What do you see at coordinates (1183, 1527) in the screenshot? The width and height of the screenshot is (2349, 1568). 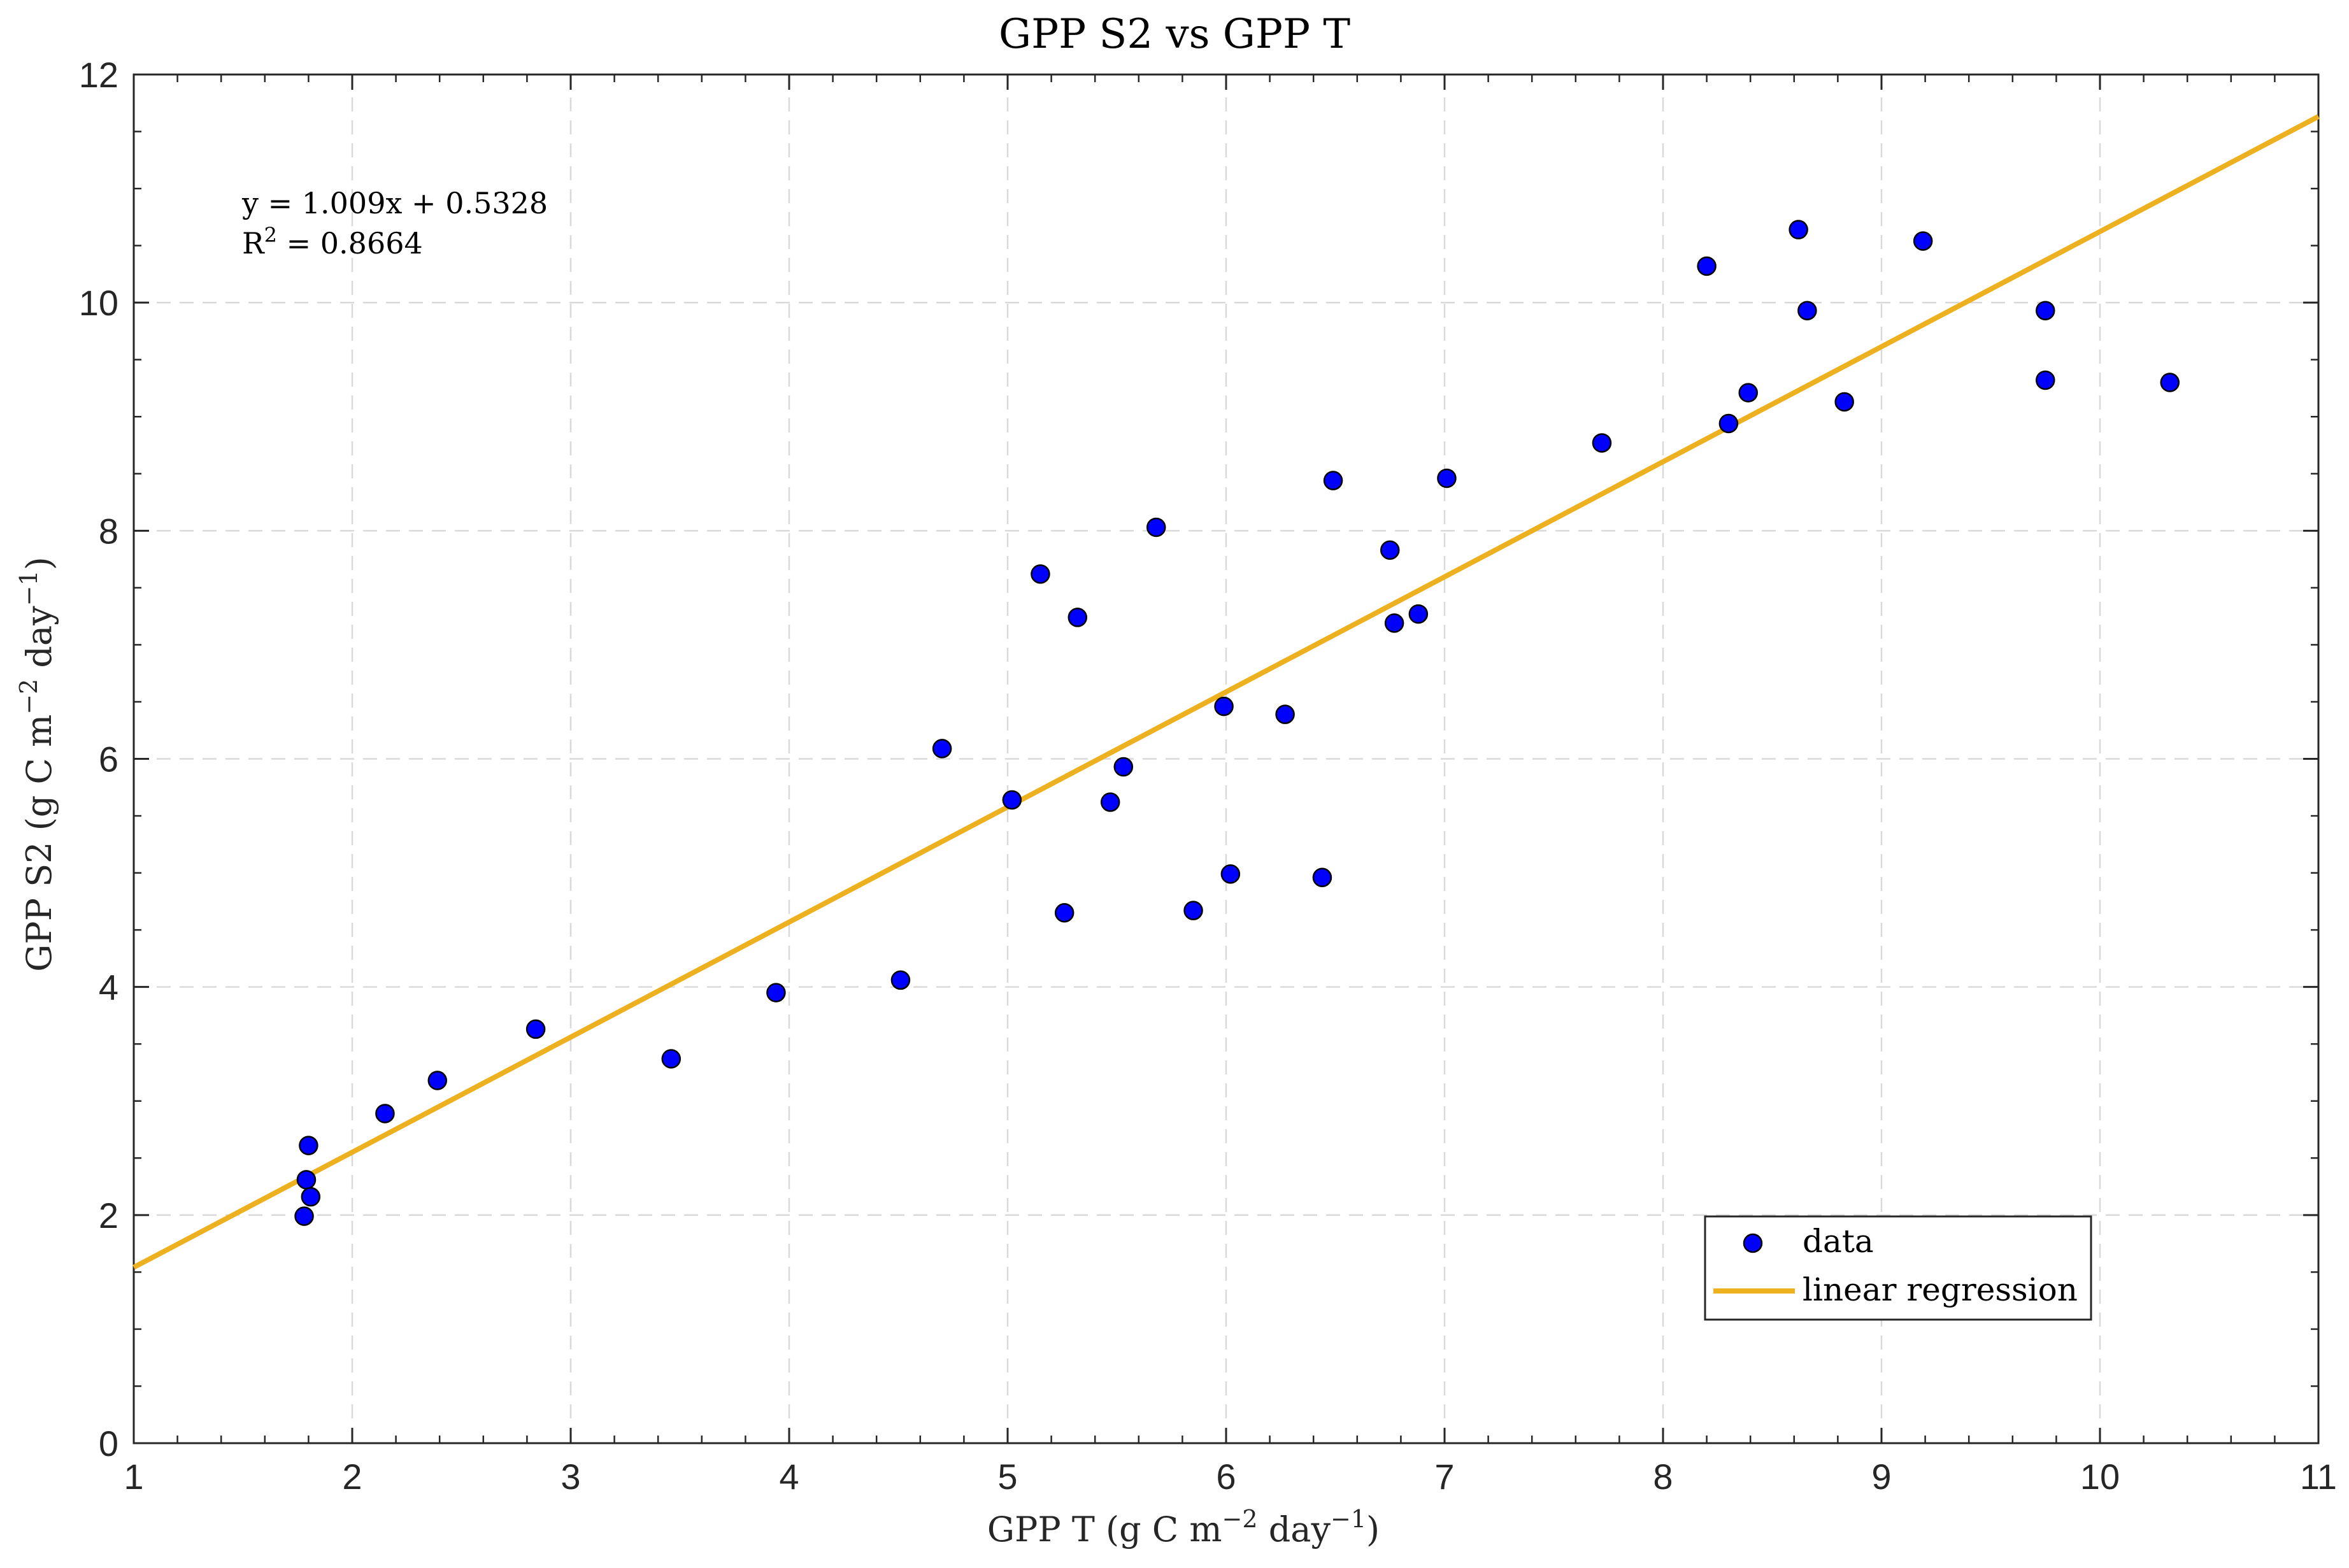 I see `x-axis-label: GPP T (g C m−2 day−1)` at bounding box center [1183, 1527].